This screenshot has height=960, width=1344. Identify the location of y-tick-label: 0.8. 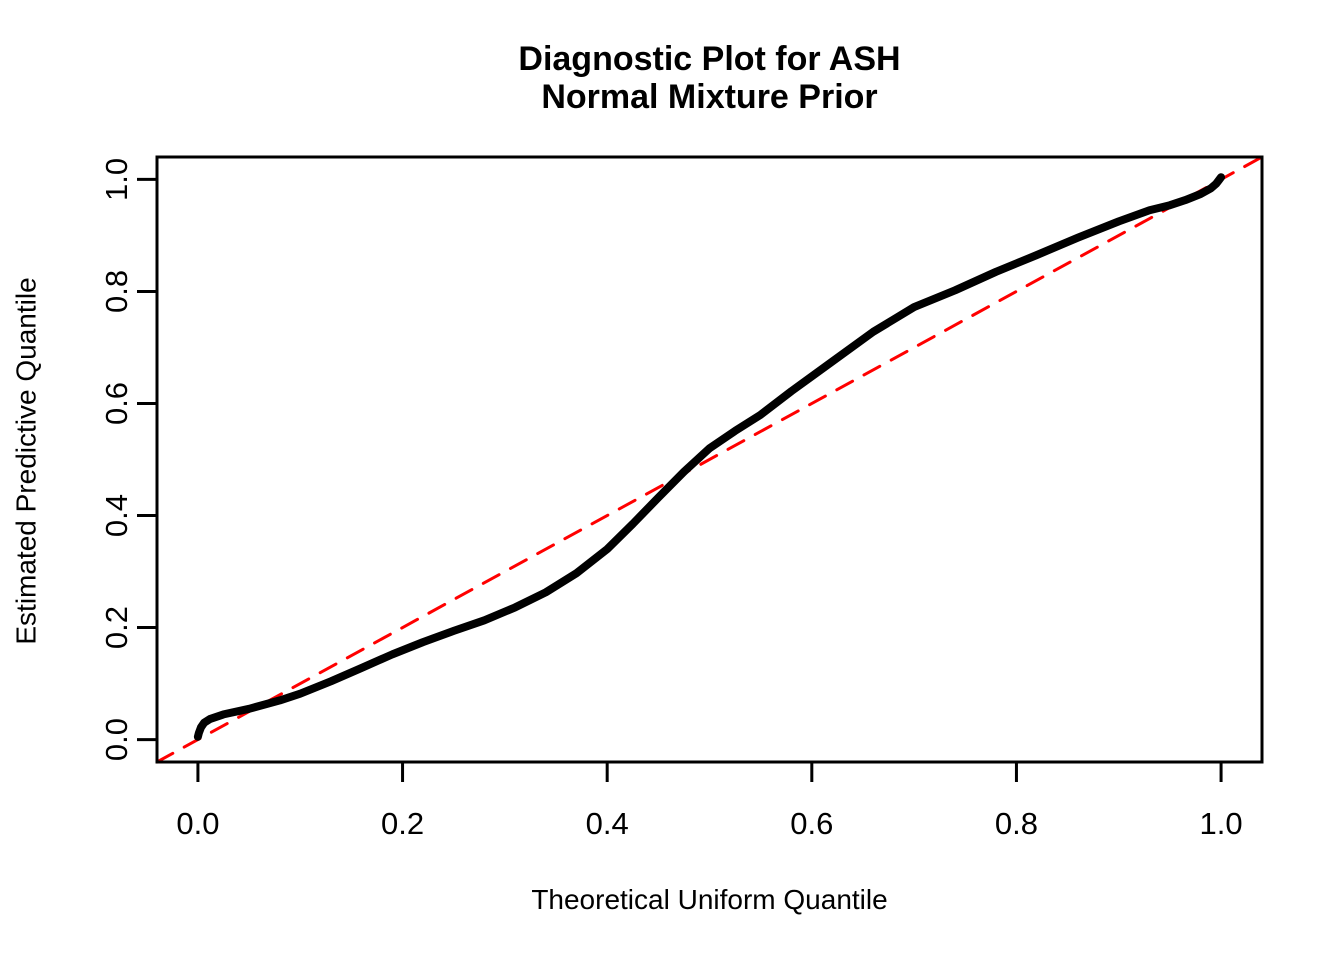
(116, 291).